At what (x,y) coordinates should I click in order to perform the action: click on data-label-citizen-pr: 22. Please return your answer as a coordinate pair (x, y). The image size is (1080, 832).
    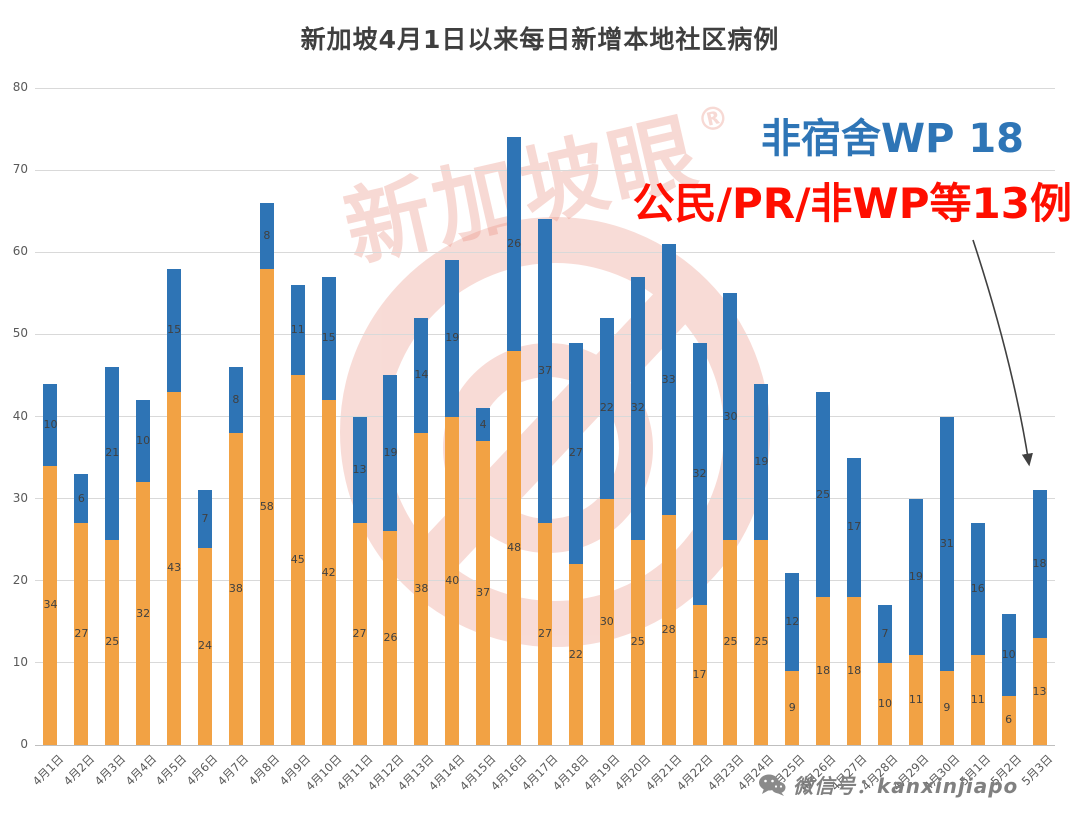
    Looking at the image, I should click on (575, 654).